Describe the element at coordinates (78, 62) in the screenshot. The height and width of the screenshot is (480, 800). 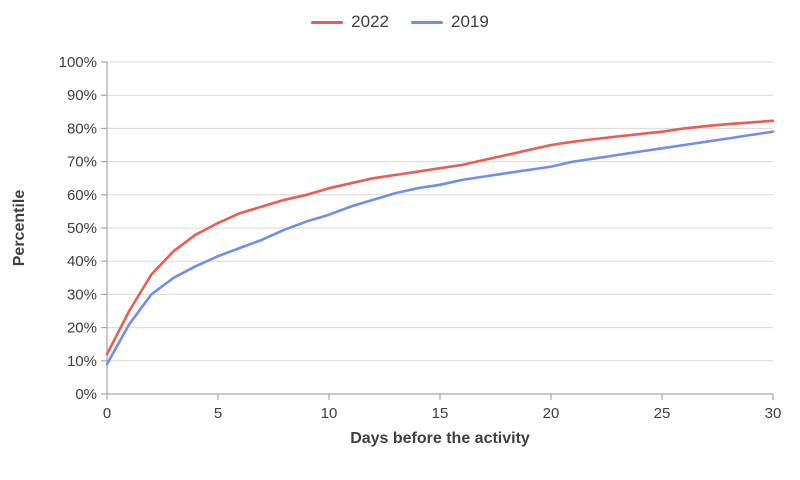
I see `y-tick-label: 100%` at that location.